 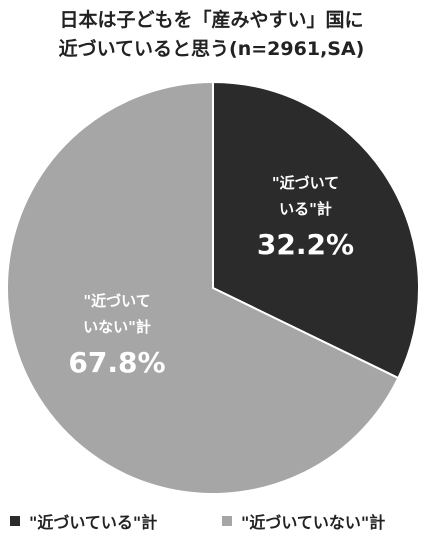 I want to click on legend-item-not-near: "近づいていない"計, so click(x=303, y=521).